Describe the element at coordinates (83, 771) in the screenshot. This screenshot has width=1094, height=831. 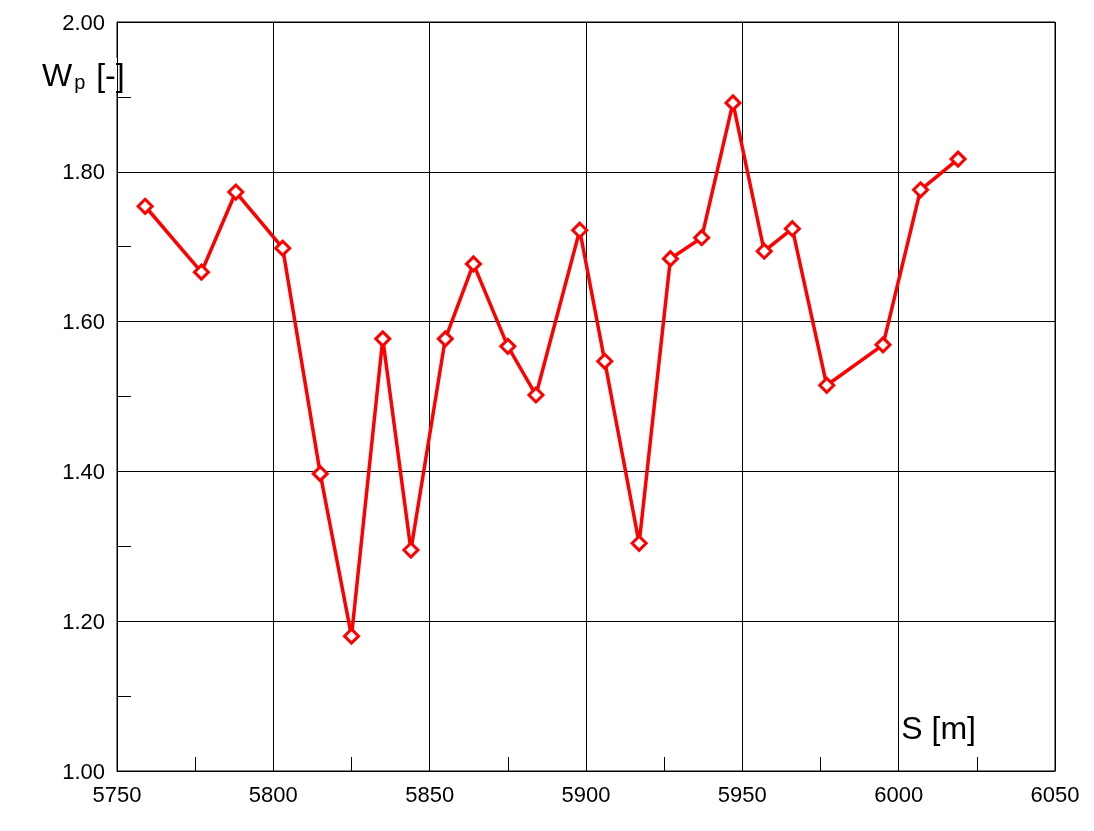
I see `y-tick-label: 1.00` at that location.